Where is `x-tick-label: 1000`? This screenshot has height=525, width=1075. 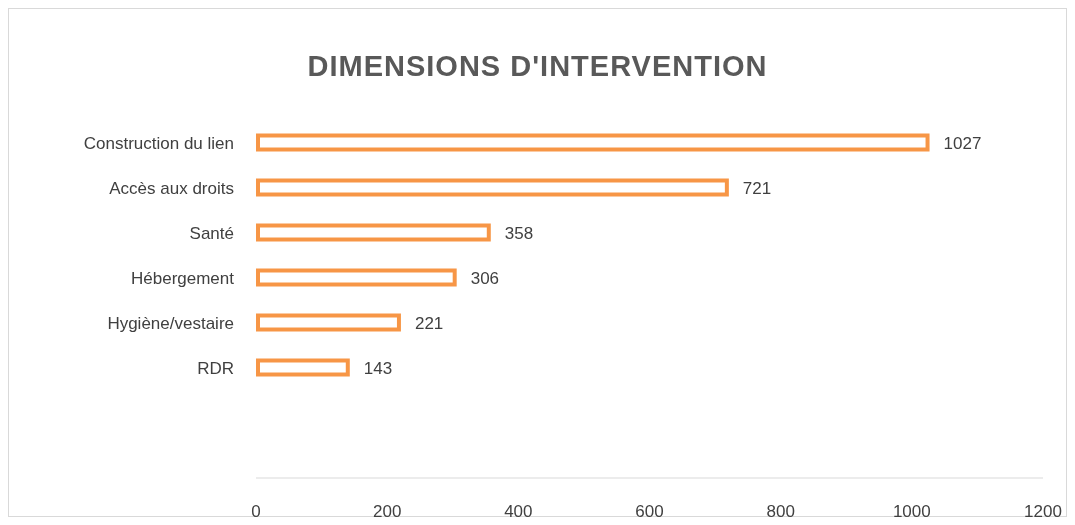 x-tick-label: 1000 is located at coordinates (911, 511).